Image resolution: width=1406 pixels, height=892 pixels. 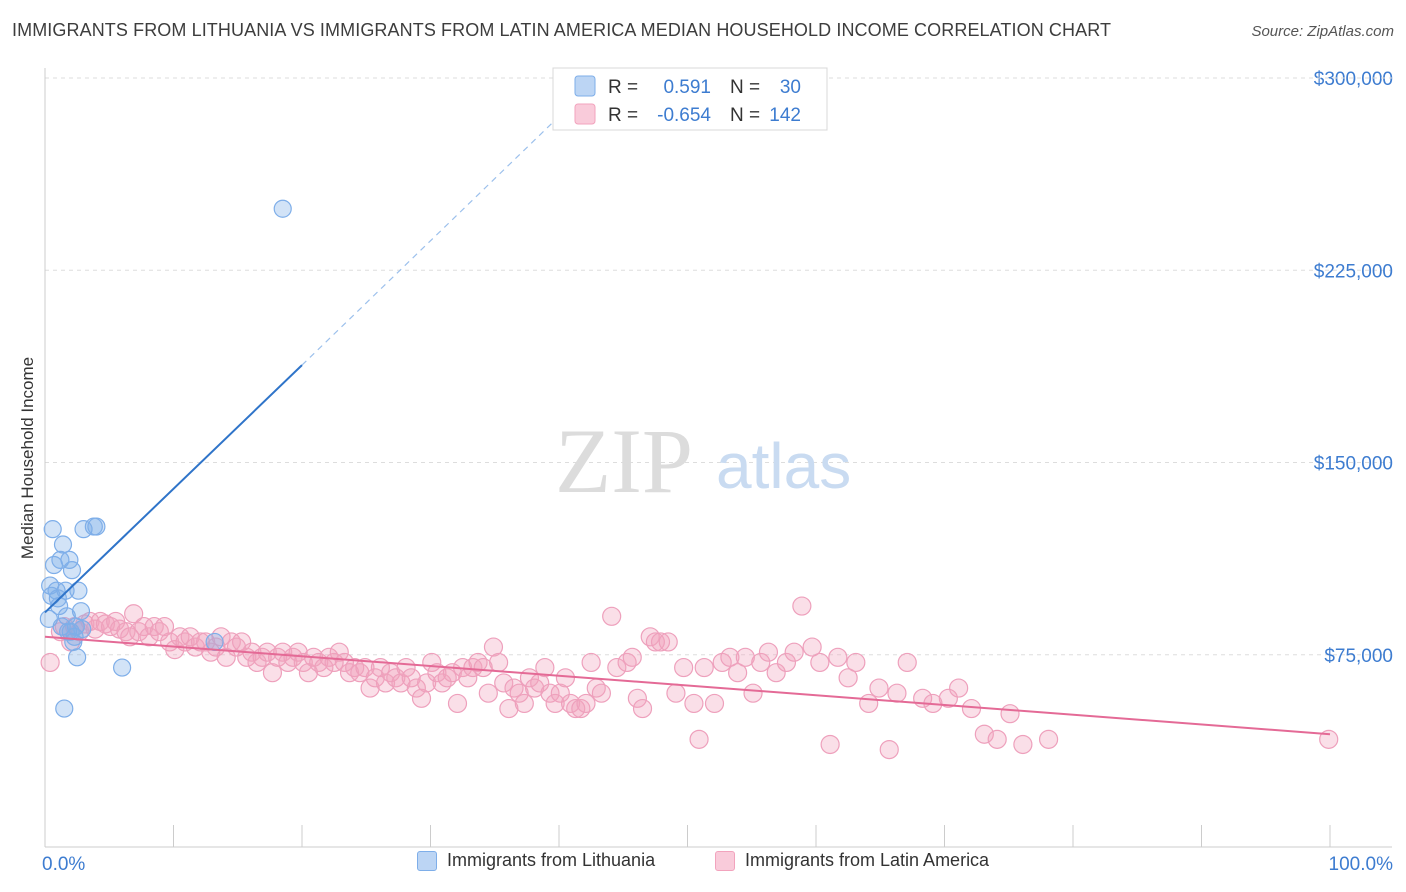 I want to click on latin-america-trend-line, so click(x=687, y=685).